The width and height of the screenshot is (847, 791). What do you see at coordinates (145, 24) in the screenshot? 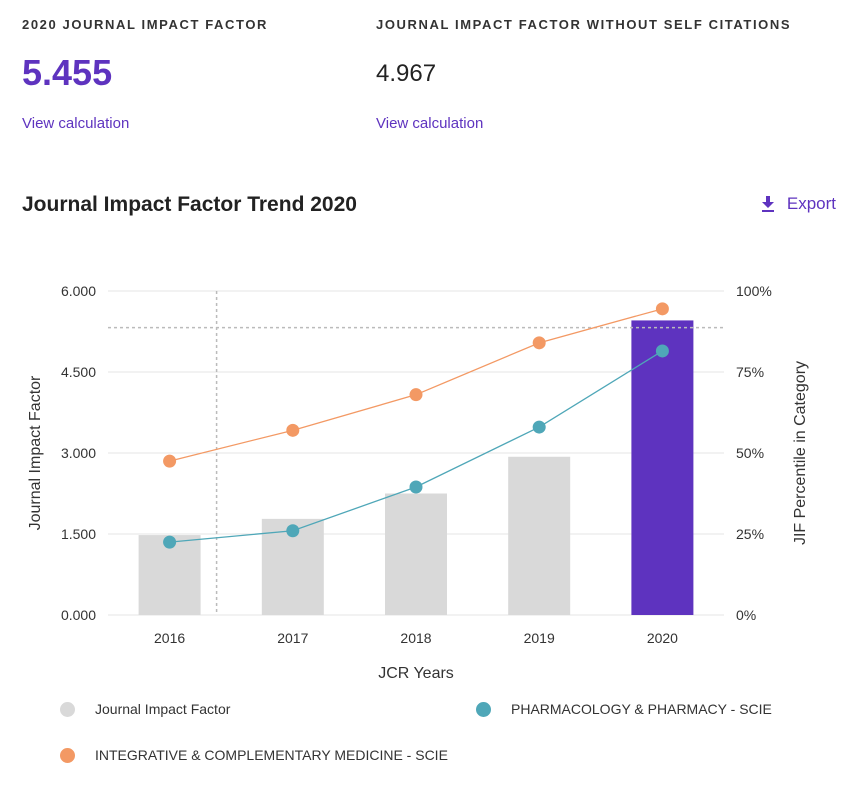
I see `jif-label: 2020 JOURNAL IMPACT FACTOR` at bounding box center [145, 24].